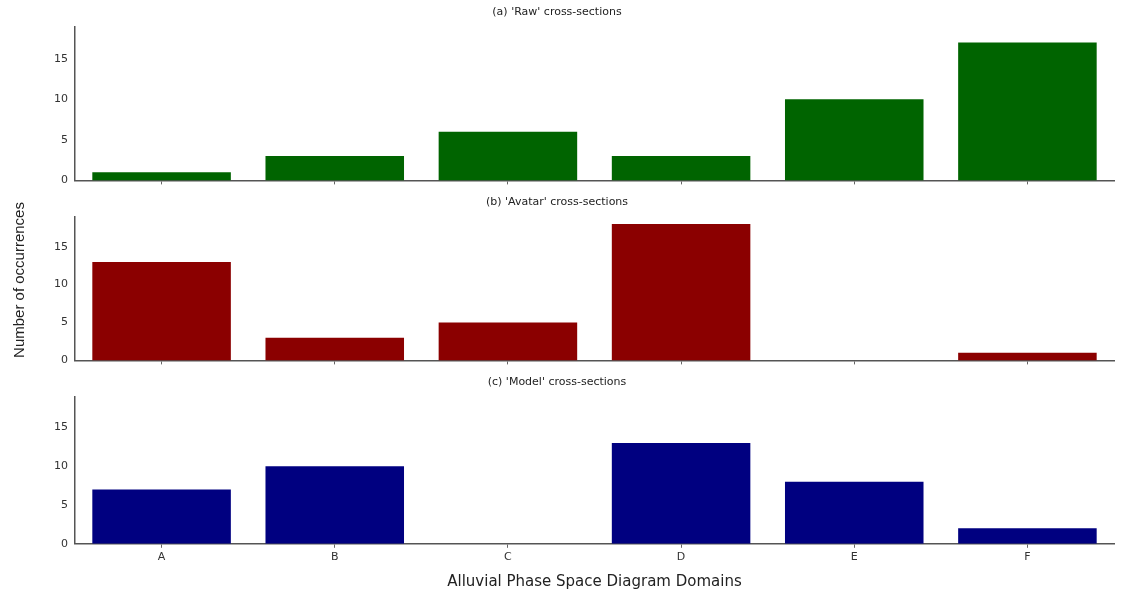 This screenshot has width=1122, height=597. Describe the element at coordinates (557, 382) in the screenshot. I see `chart-title: (c) 'Model' cross-sections` at that location.